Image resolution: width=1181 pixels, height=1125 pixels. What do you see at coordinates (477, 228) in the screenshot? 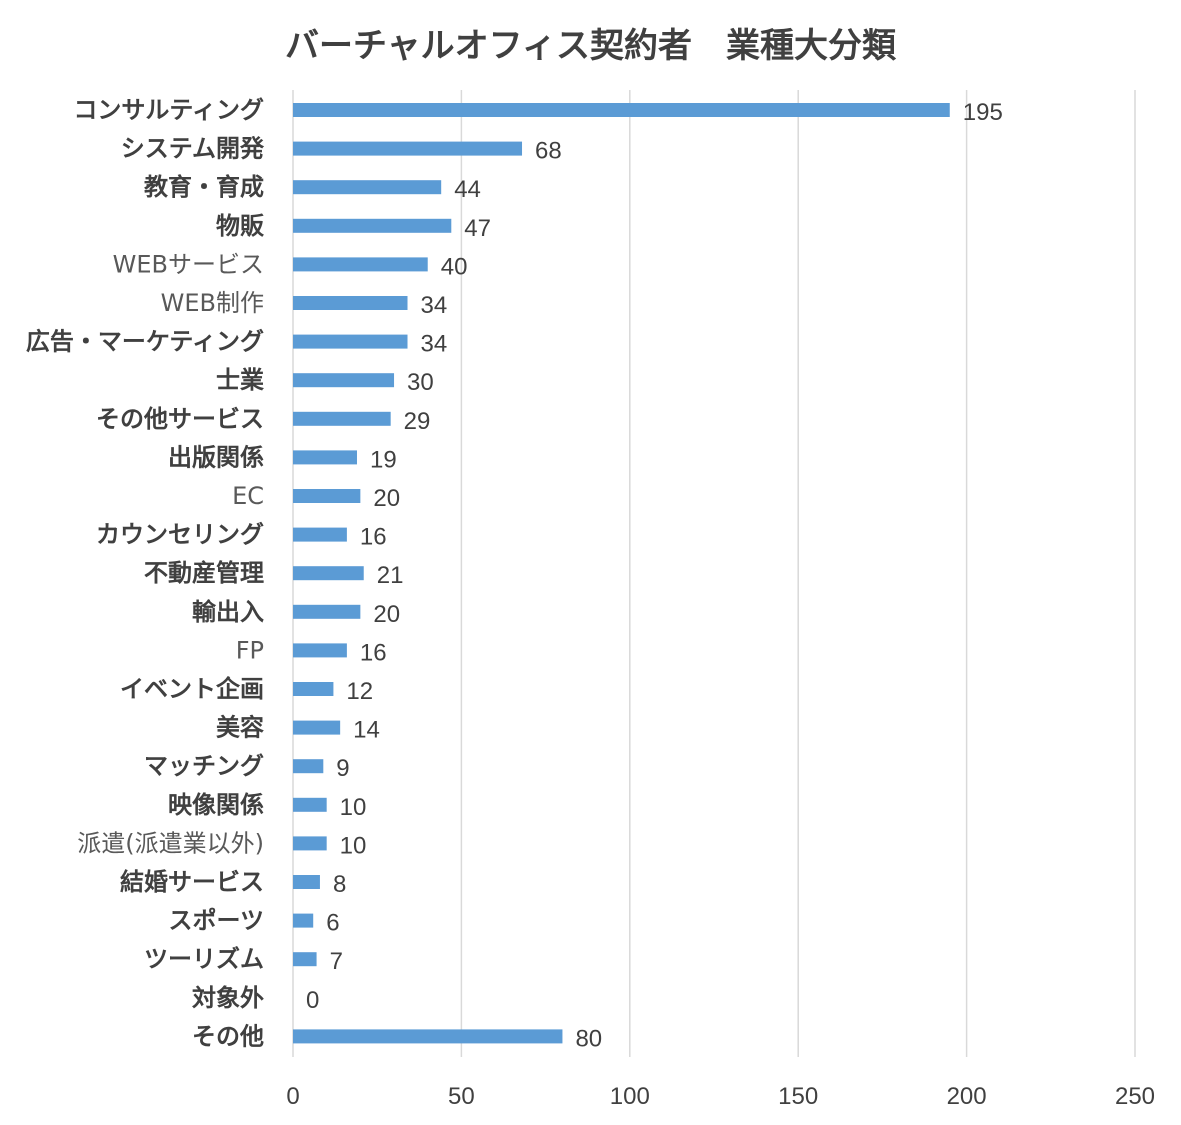
I see `data-label: 47` at bounding box center [477, 228].